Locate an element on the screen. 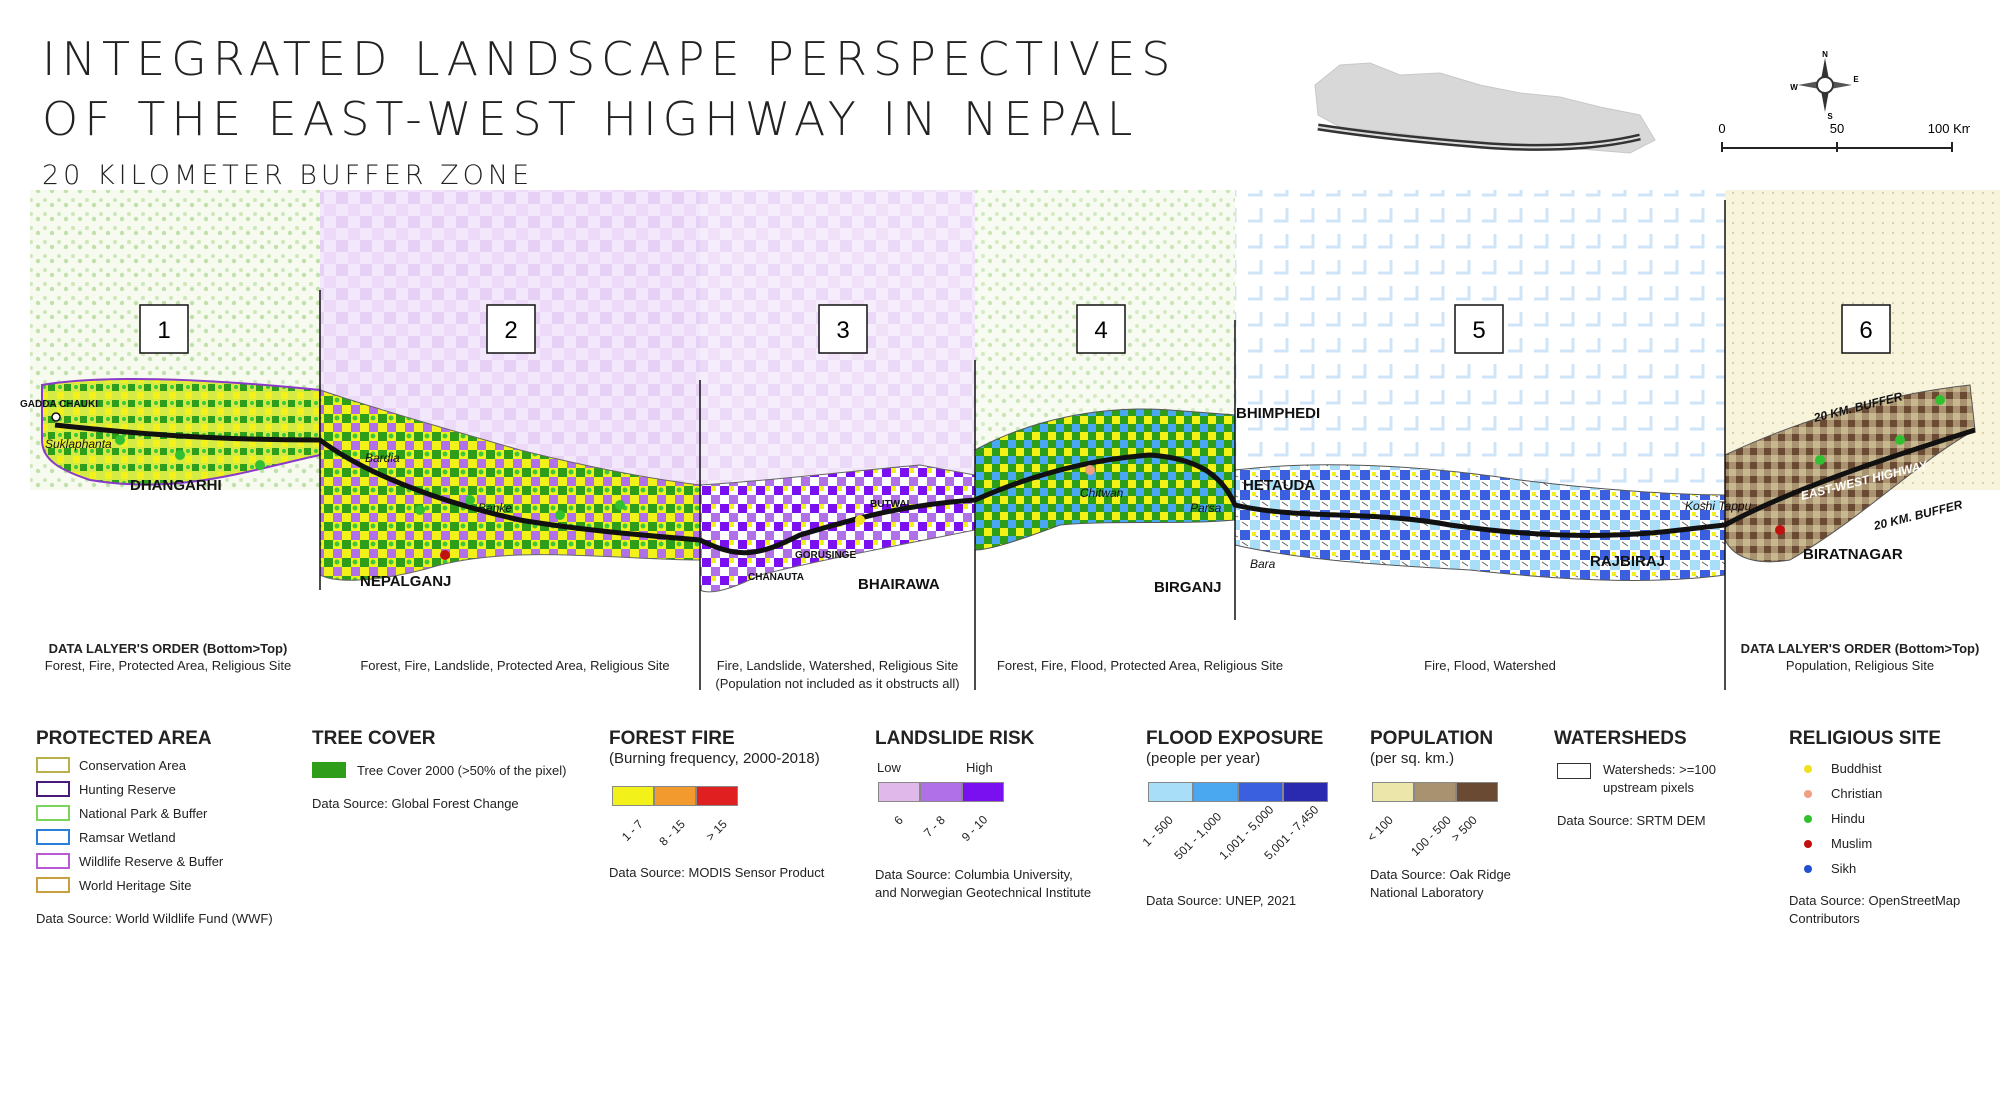 The image size is (2000, 1100). legend-tree-cover: Tree Cover 2000 (>50% of the pixel) is located at coordinates (462, 770).